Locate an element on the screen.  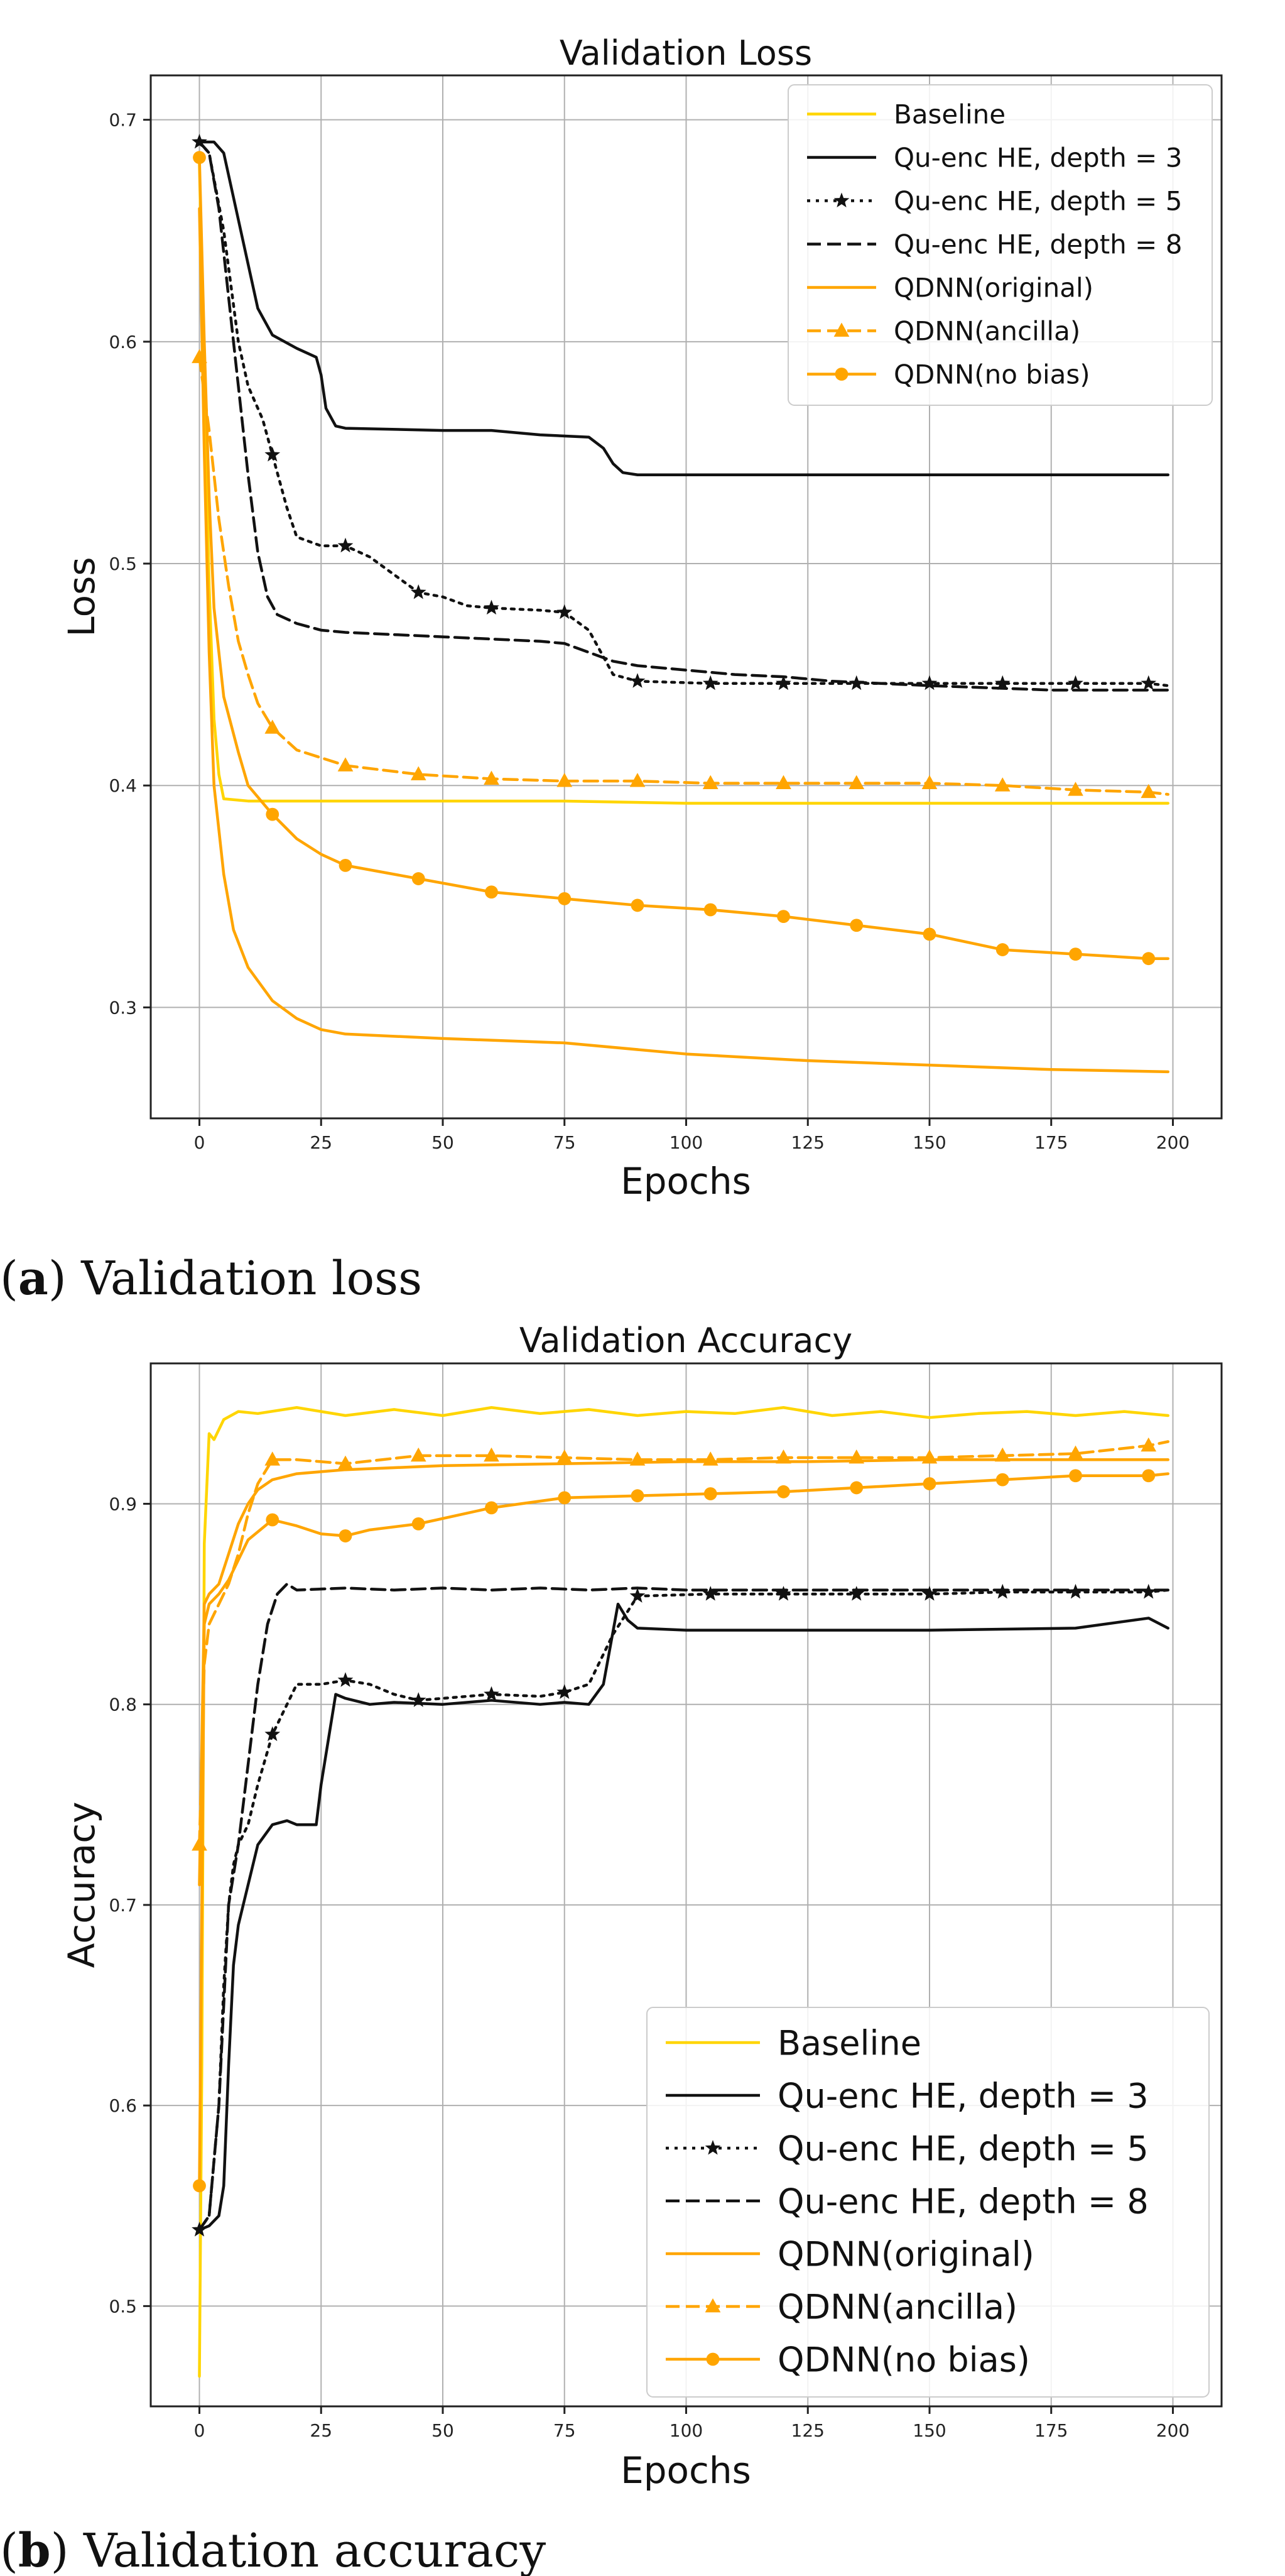
accuracy-legend-entry-qu-enc-he-depth-5: Qu-enc HE, depth = 5 is located at coordinates (907, 2148).